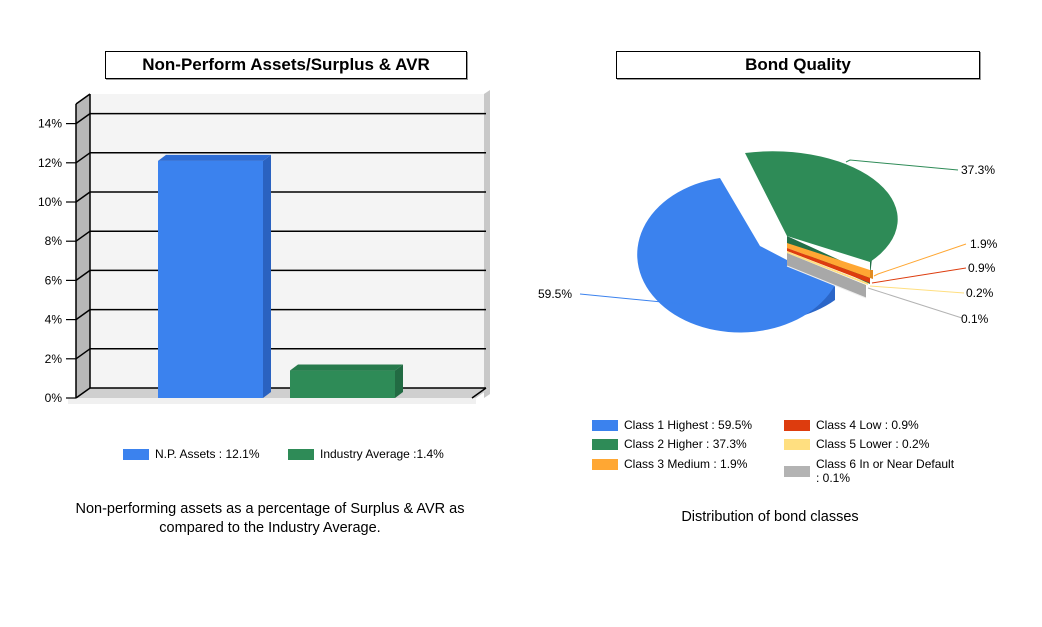 Image resolution: width=1042 pixels, height=627 pixels. Describe the element at coordinates (555, 294) in the screenshot. I see `slice-label: 59.5%` at that location.